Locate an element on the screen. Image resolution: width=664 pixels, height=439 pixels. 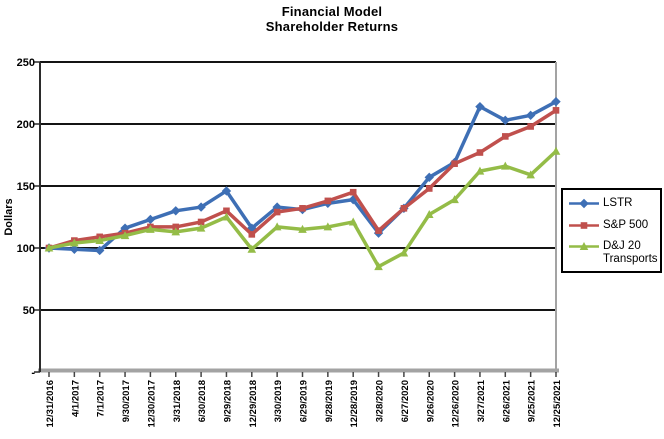
legend-item-d-j-20-transports: D&J 20 Transports is located at coordinates (613, 252).